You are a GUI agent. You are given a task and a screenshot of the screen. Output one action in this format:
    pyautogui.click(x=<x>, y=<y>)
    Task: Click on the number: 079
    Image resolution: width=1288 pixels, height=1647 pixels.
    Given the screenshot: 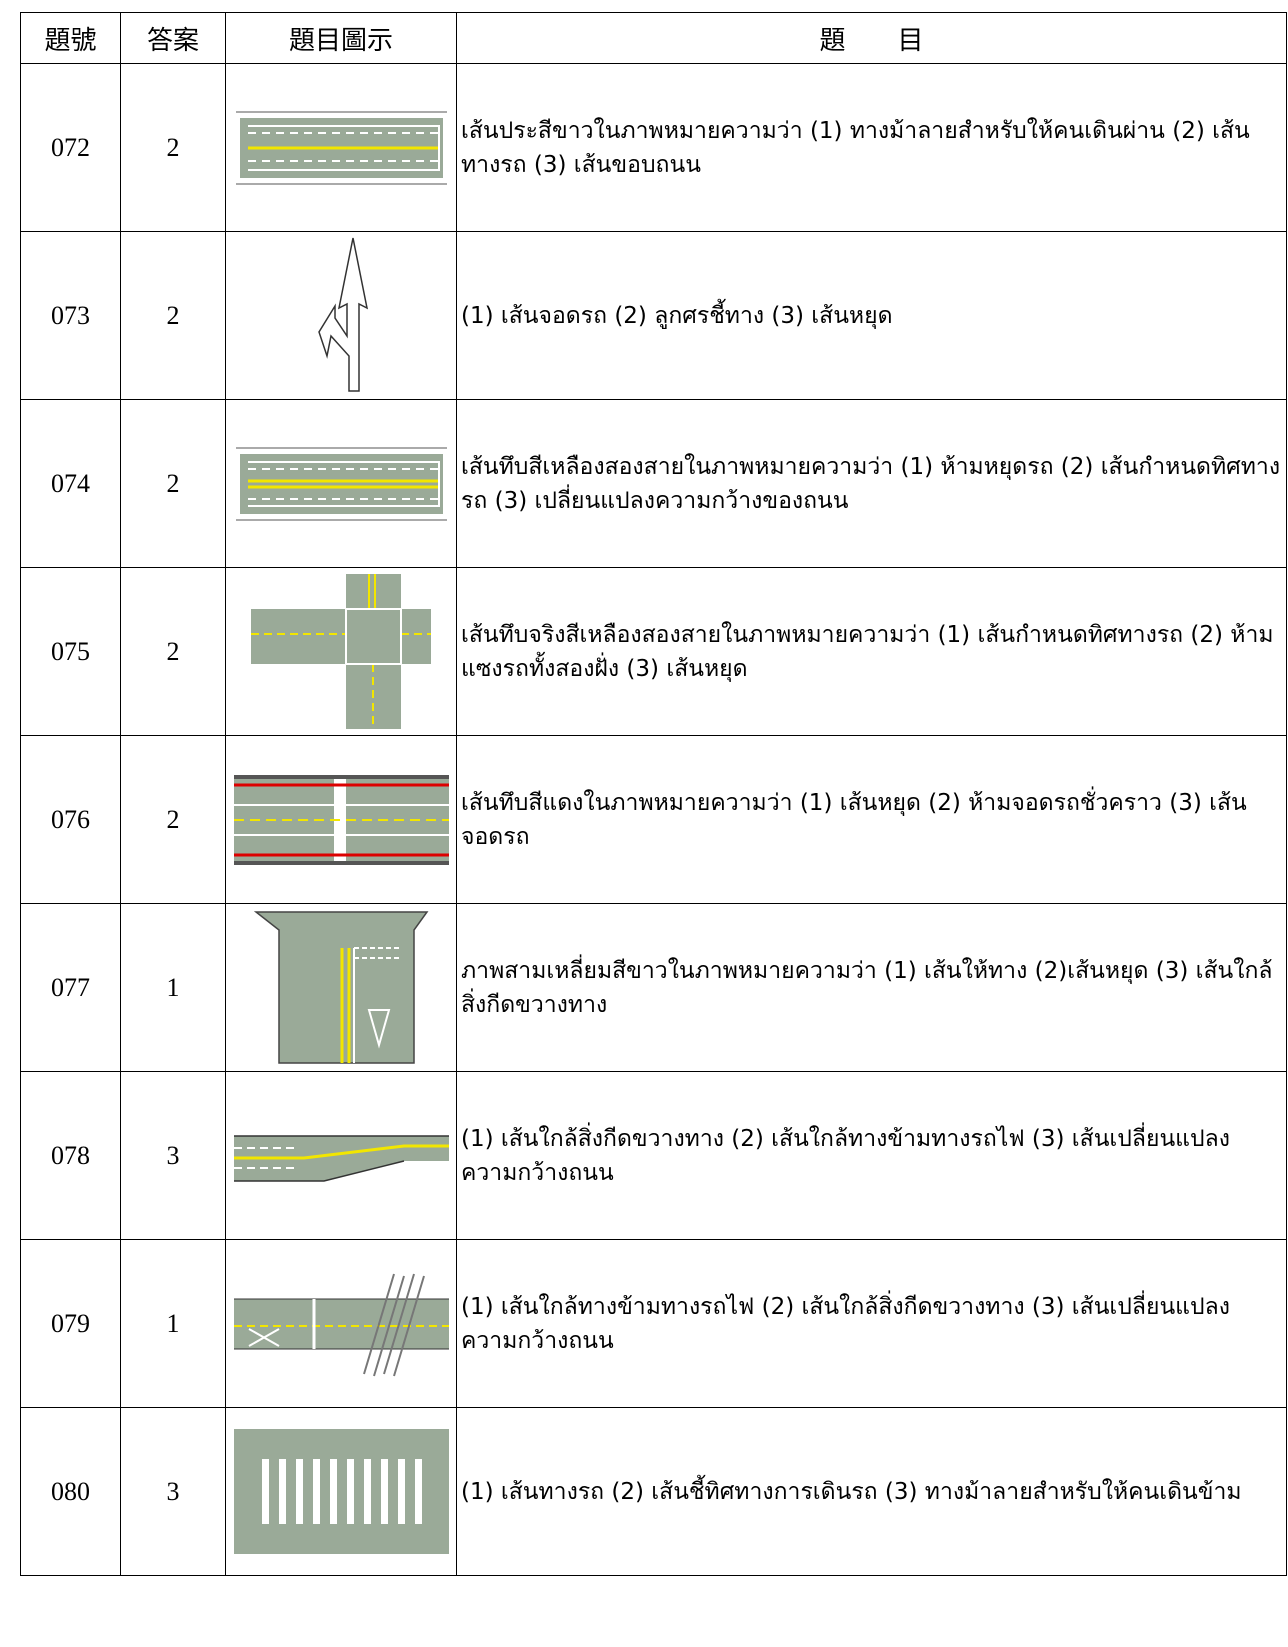 What is the action you would take?
    pyautogui.click(x=70, y=1323)
    